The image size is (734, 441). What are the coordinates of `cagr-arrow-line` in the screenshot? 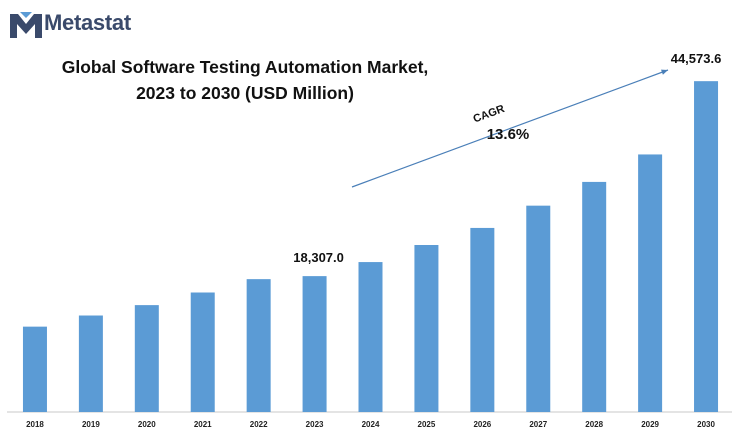 It's located at (510, 128).